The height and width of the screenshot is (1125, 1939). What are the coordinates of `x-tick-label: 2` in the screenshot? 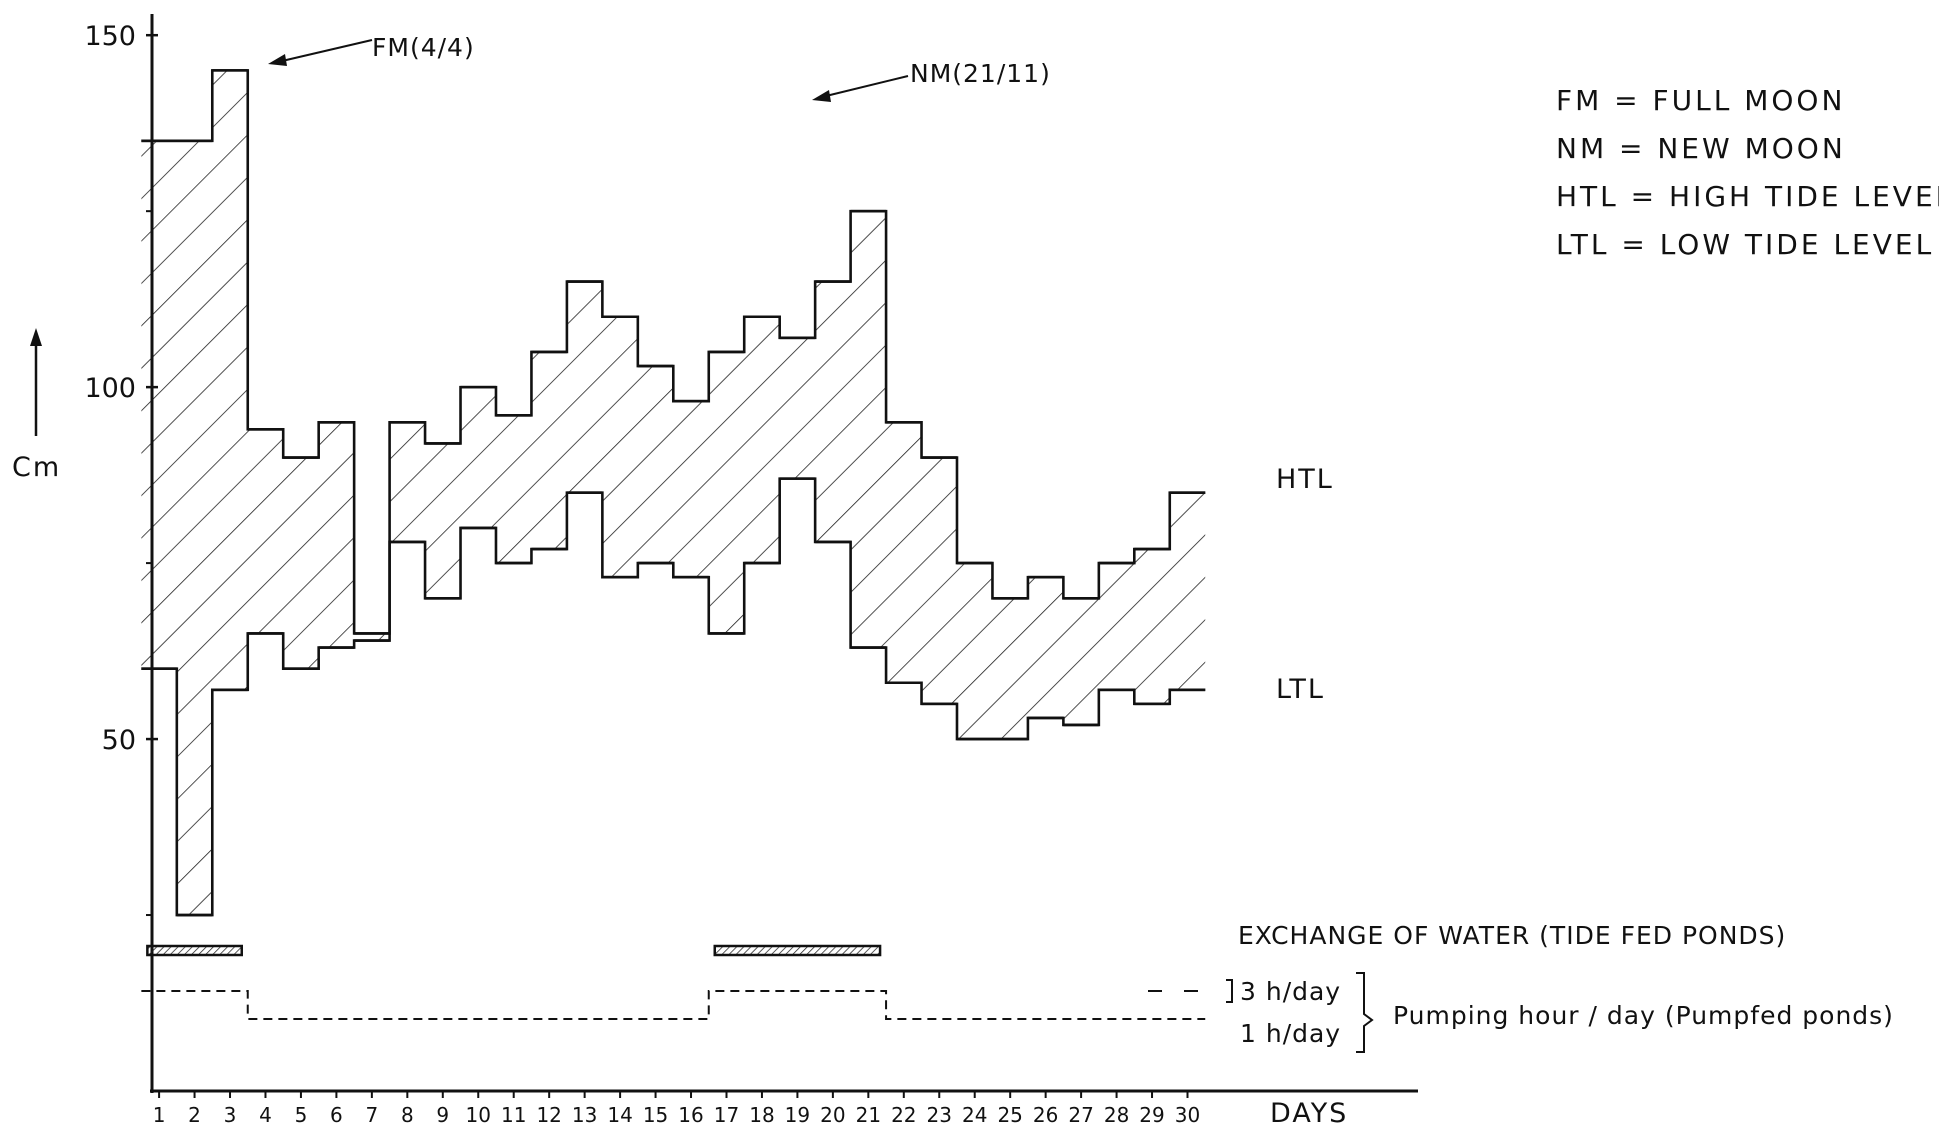 It's located at (194, 1114).